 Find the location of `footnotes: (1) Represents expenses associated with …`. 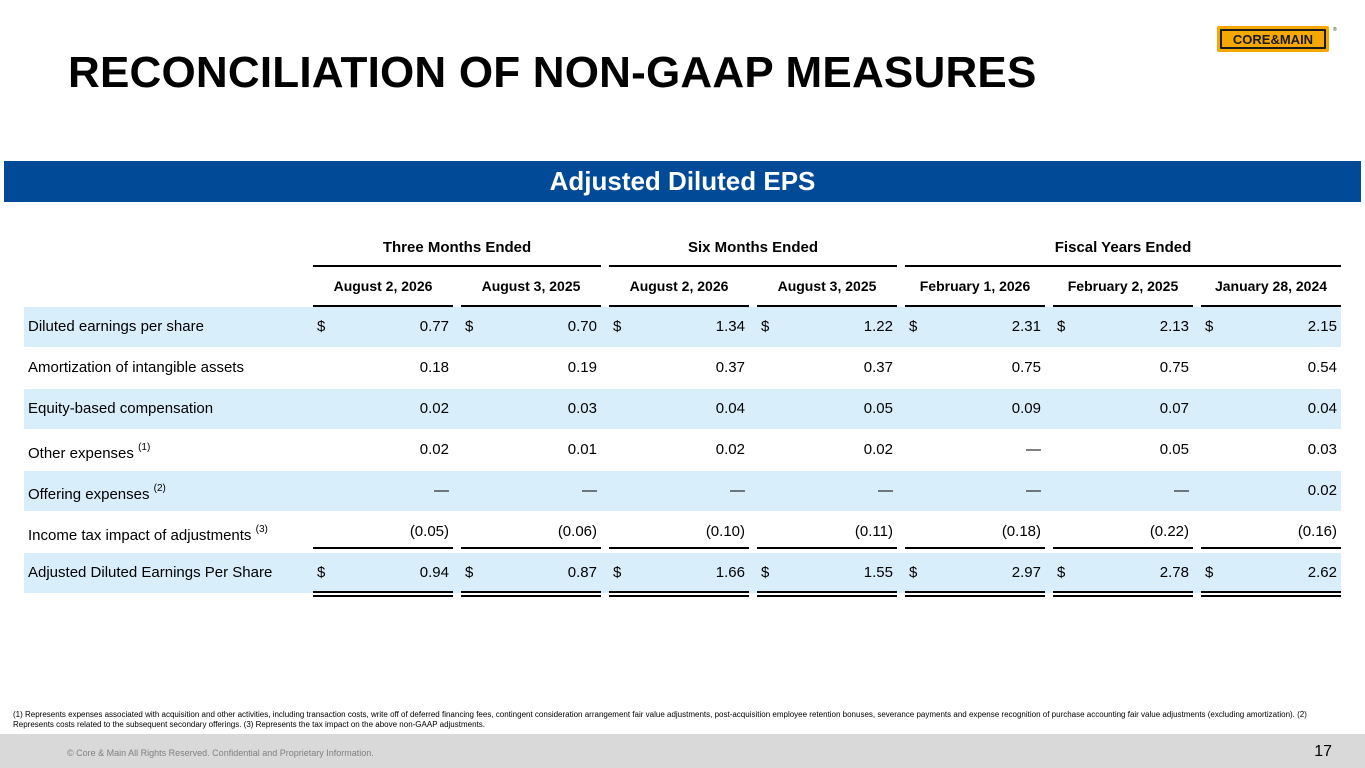

footnotes: (1) Represents expenses associated with … is located at coordinates (660, 719).